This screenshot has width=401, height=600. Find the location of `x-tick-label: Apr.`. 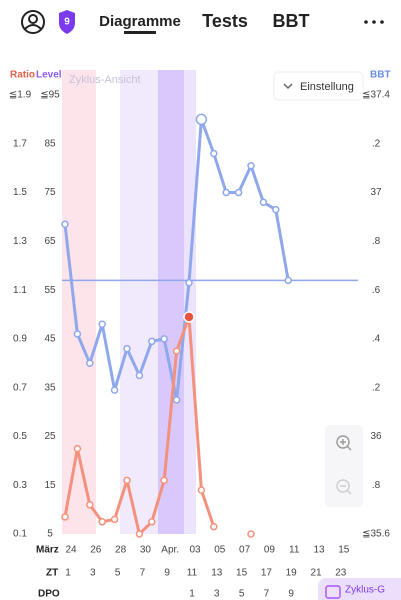

x-tick-label: Apr. is located at coordinates (170, 550).